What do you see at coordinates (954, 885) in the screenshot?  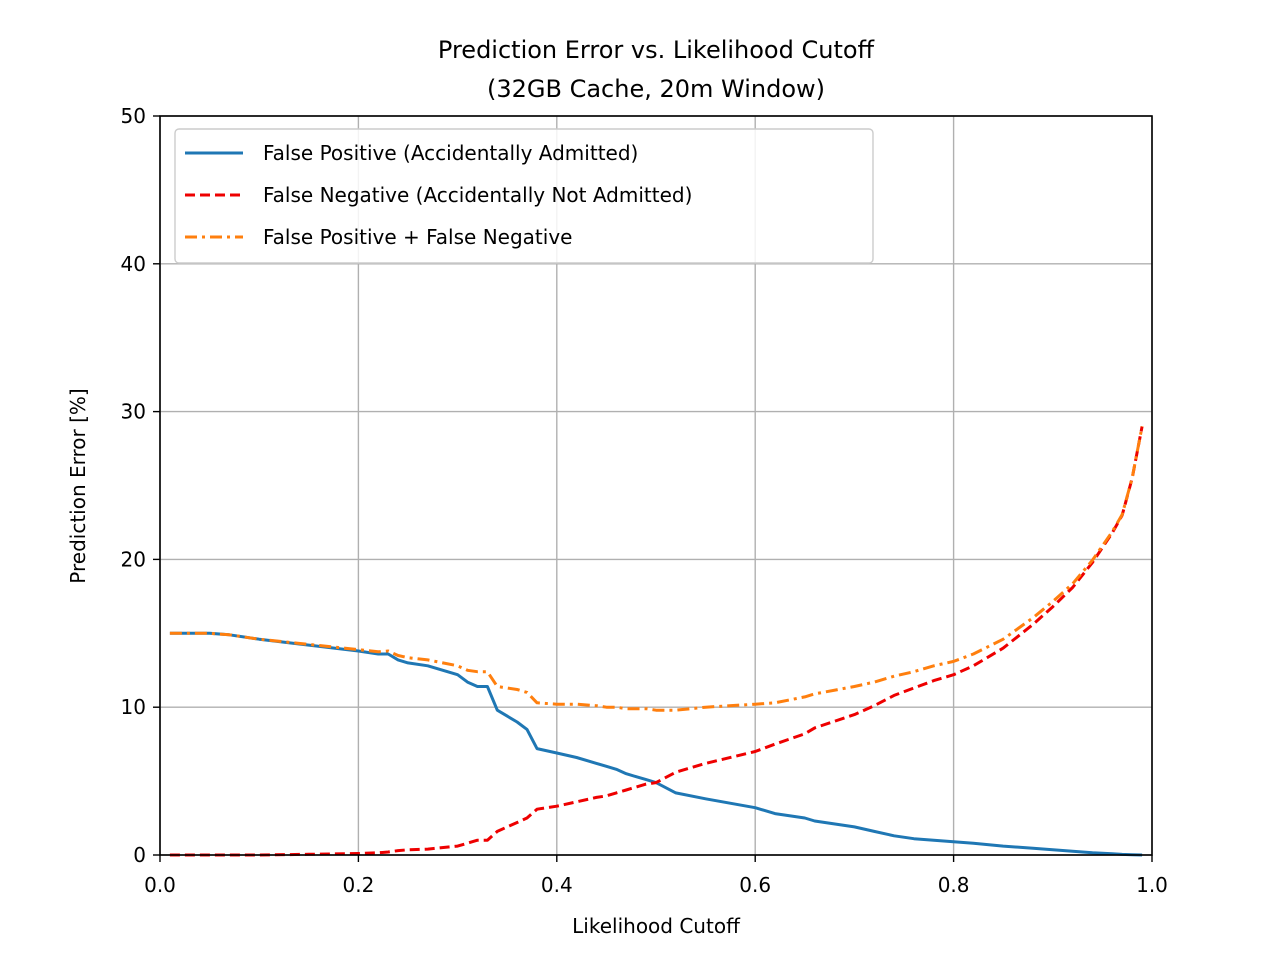 I see `x-tick-label: 0.8` at bounding box center [954, 885].